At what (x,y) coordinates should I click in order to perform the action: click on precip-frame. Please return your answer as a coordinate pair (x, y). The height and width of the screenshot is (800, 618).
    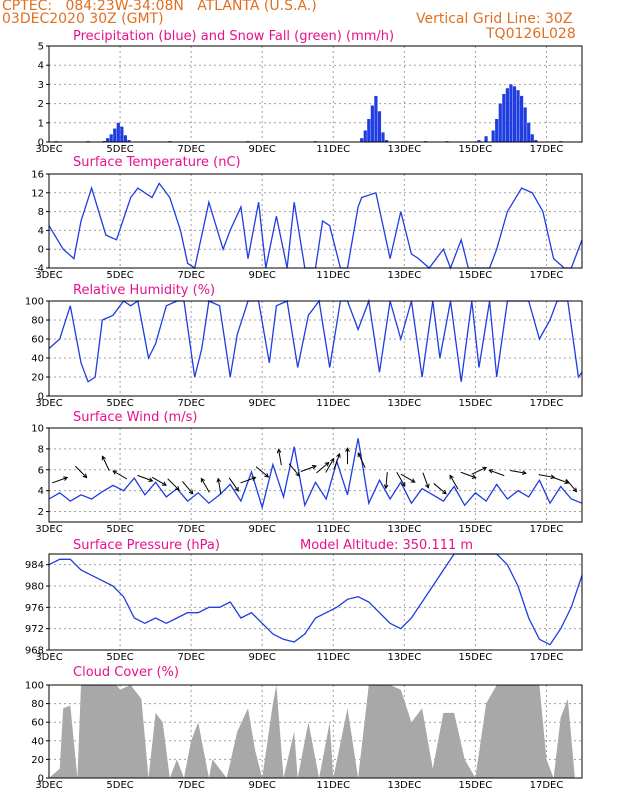
    Looking at the image, I should click on (315, 94).